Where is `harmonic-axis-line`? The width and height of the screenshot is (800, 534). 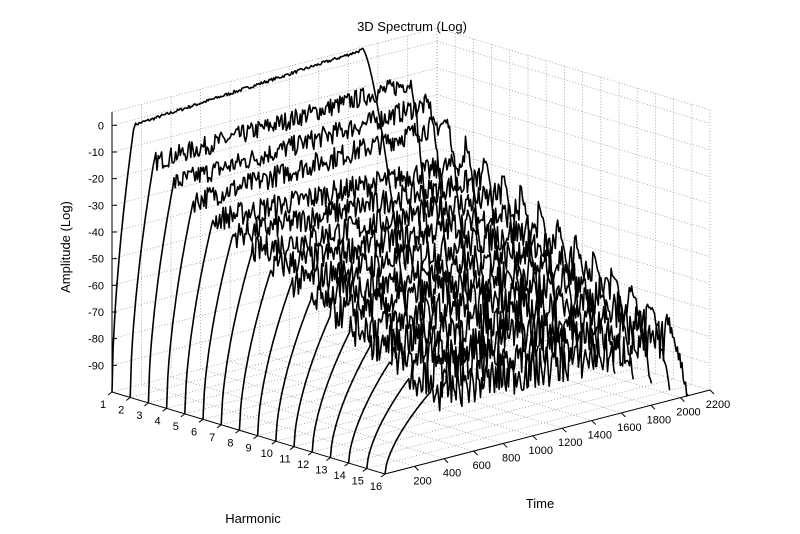
harmonic-axis-line is located at coordinates (248, 433).